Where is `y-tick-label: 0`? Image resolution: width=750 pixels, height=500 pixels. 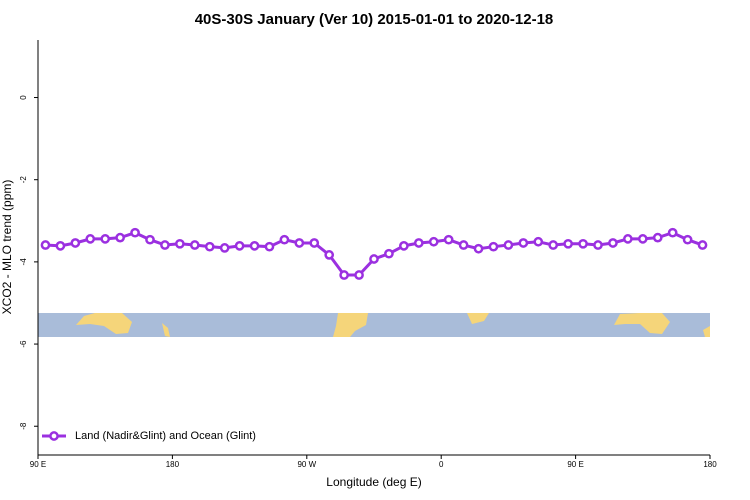
y-tick-label: 0 is located at coordinates (23, 97).